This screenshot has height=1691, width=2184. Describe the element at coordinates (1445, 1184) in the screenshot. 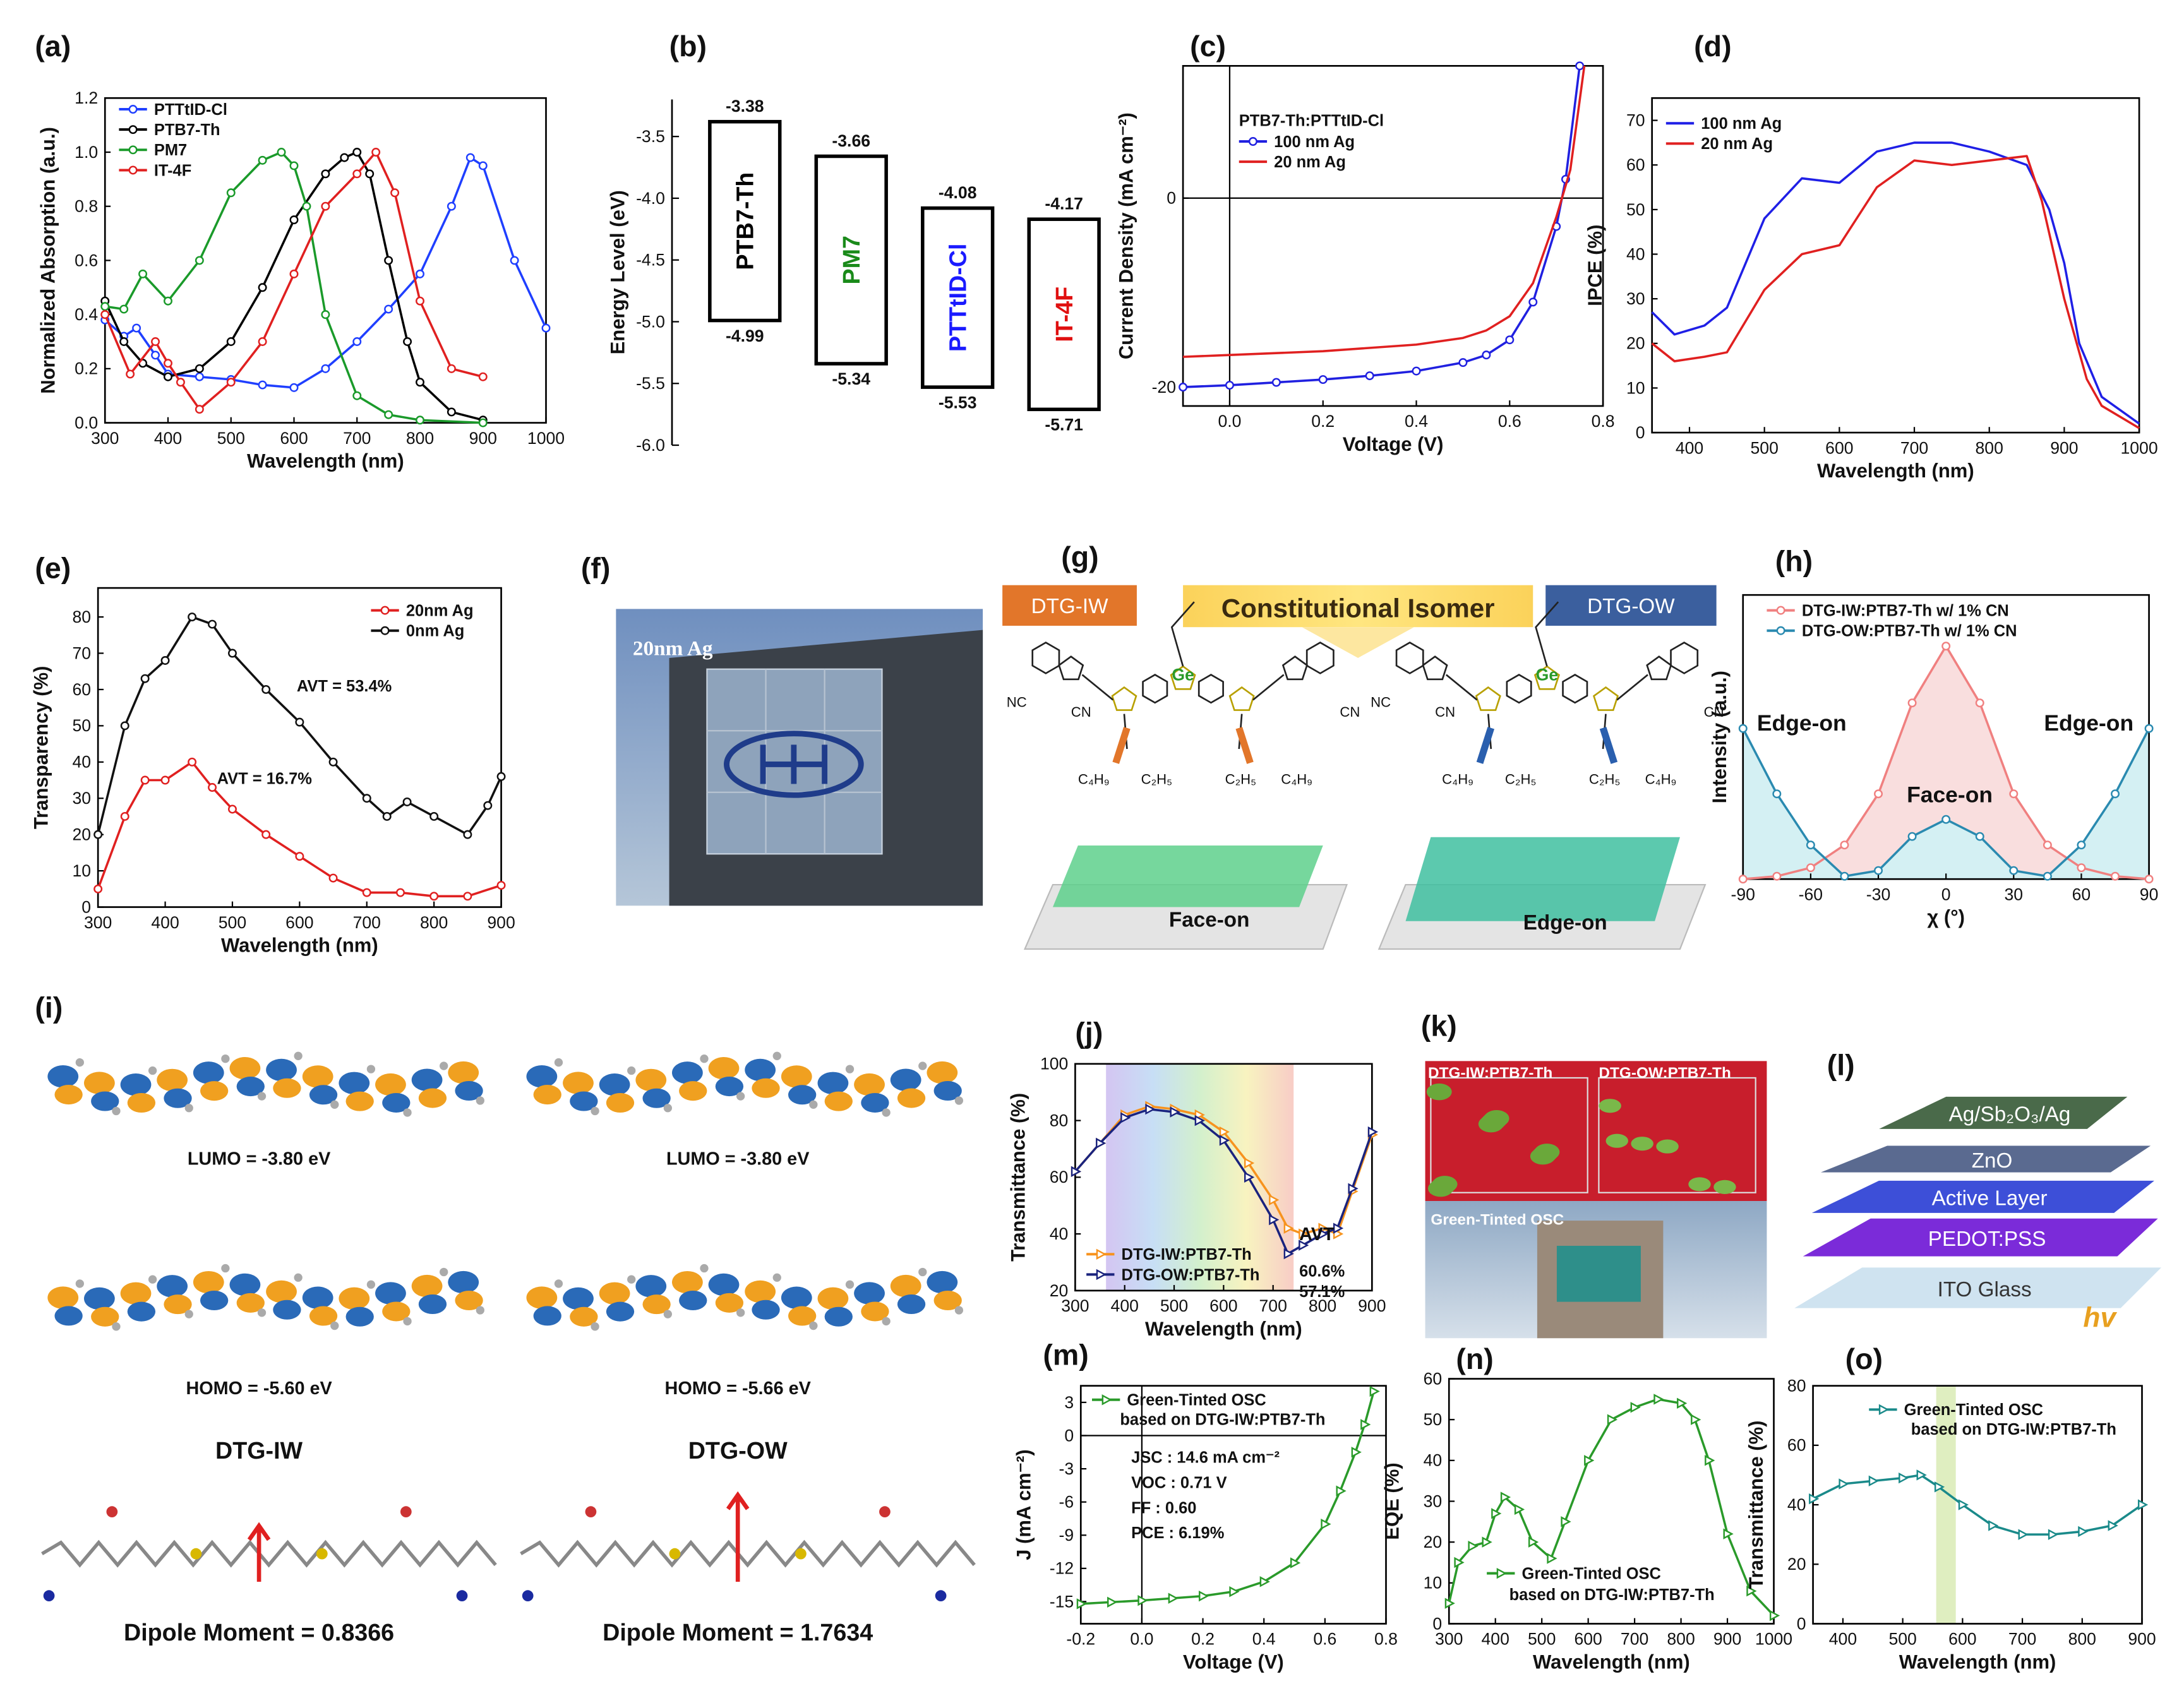

I see `leaf` at that location.